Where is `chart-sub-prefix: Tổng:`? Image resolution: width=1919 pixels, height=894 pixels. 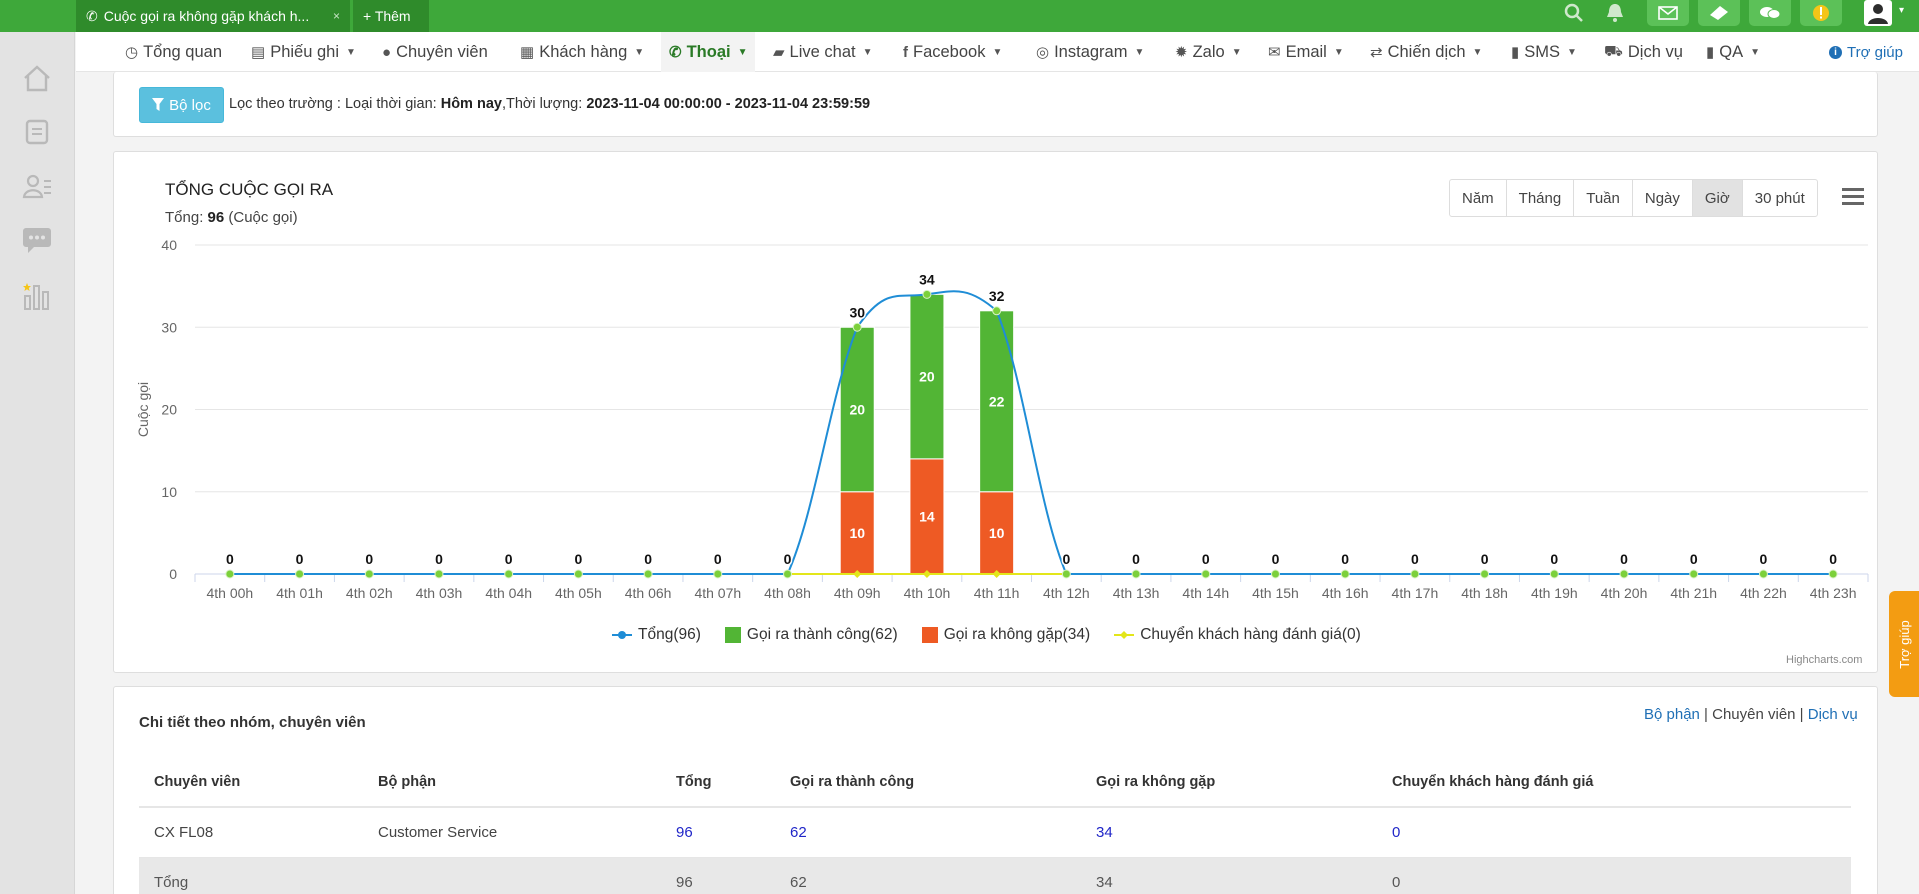 chart-sub-prefix: Tổng: is located at coordinates (186, 217).